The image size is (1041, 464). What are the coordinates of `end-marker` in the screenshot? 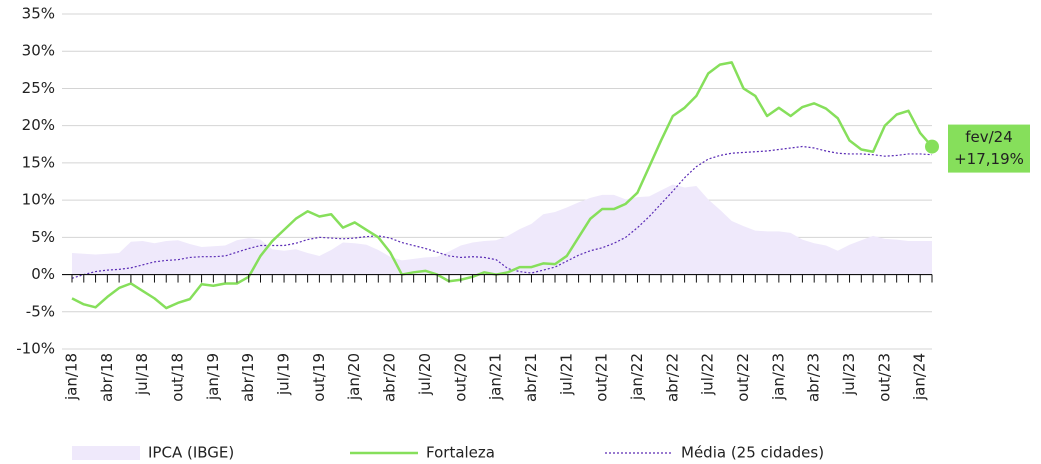 It's located at (932, 146).